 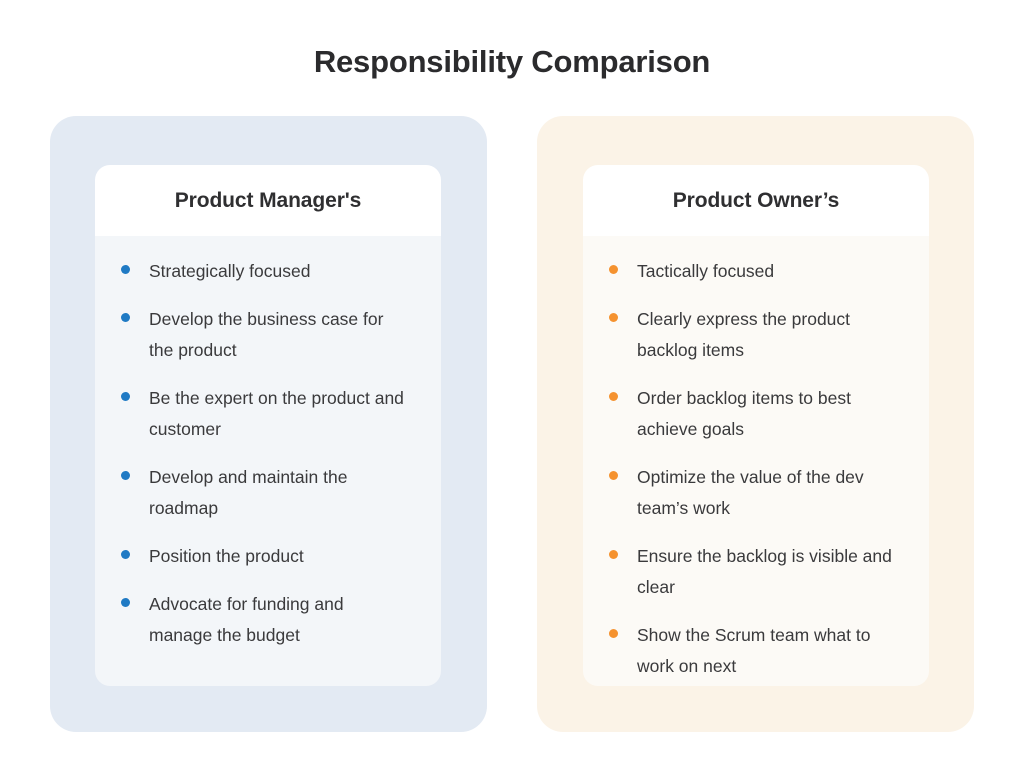 I want to click on list-item-label: Position the product, so click(x=226, y=556).